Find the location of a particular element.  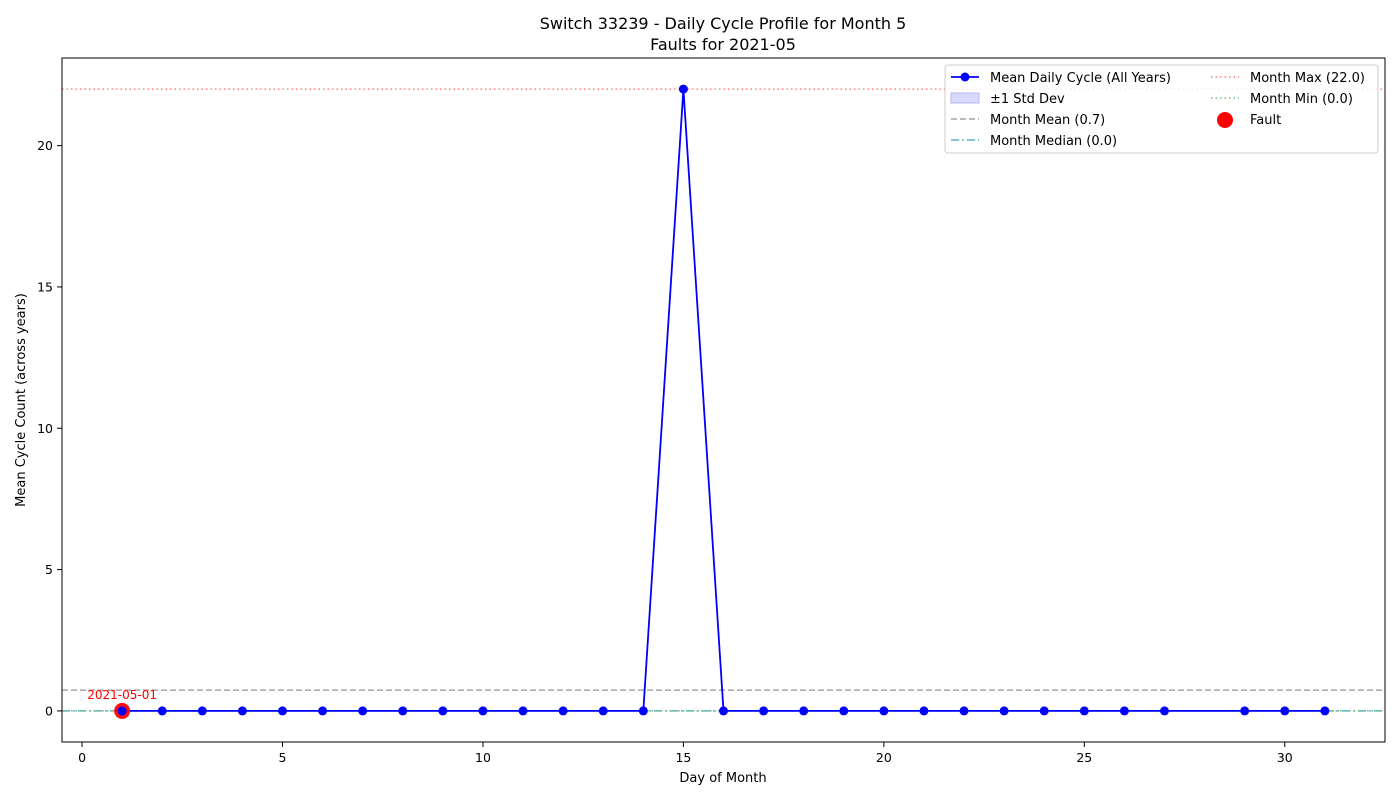

x-axis: 0 5 10 15 20 25 30 is located at coordinates (685, 753).